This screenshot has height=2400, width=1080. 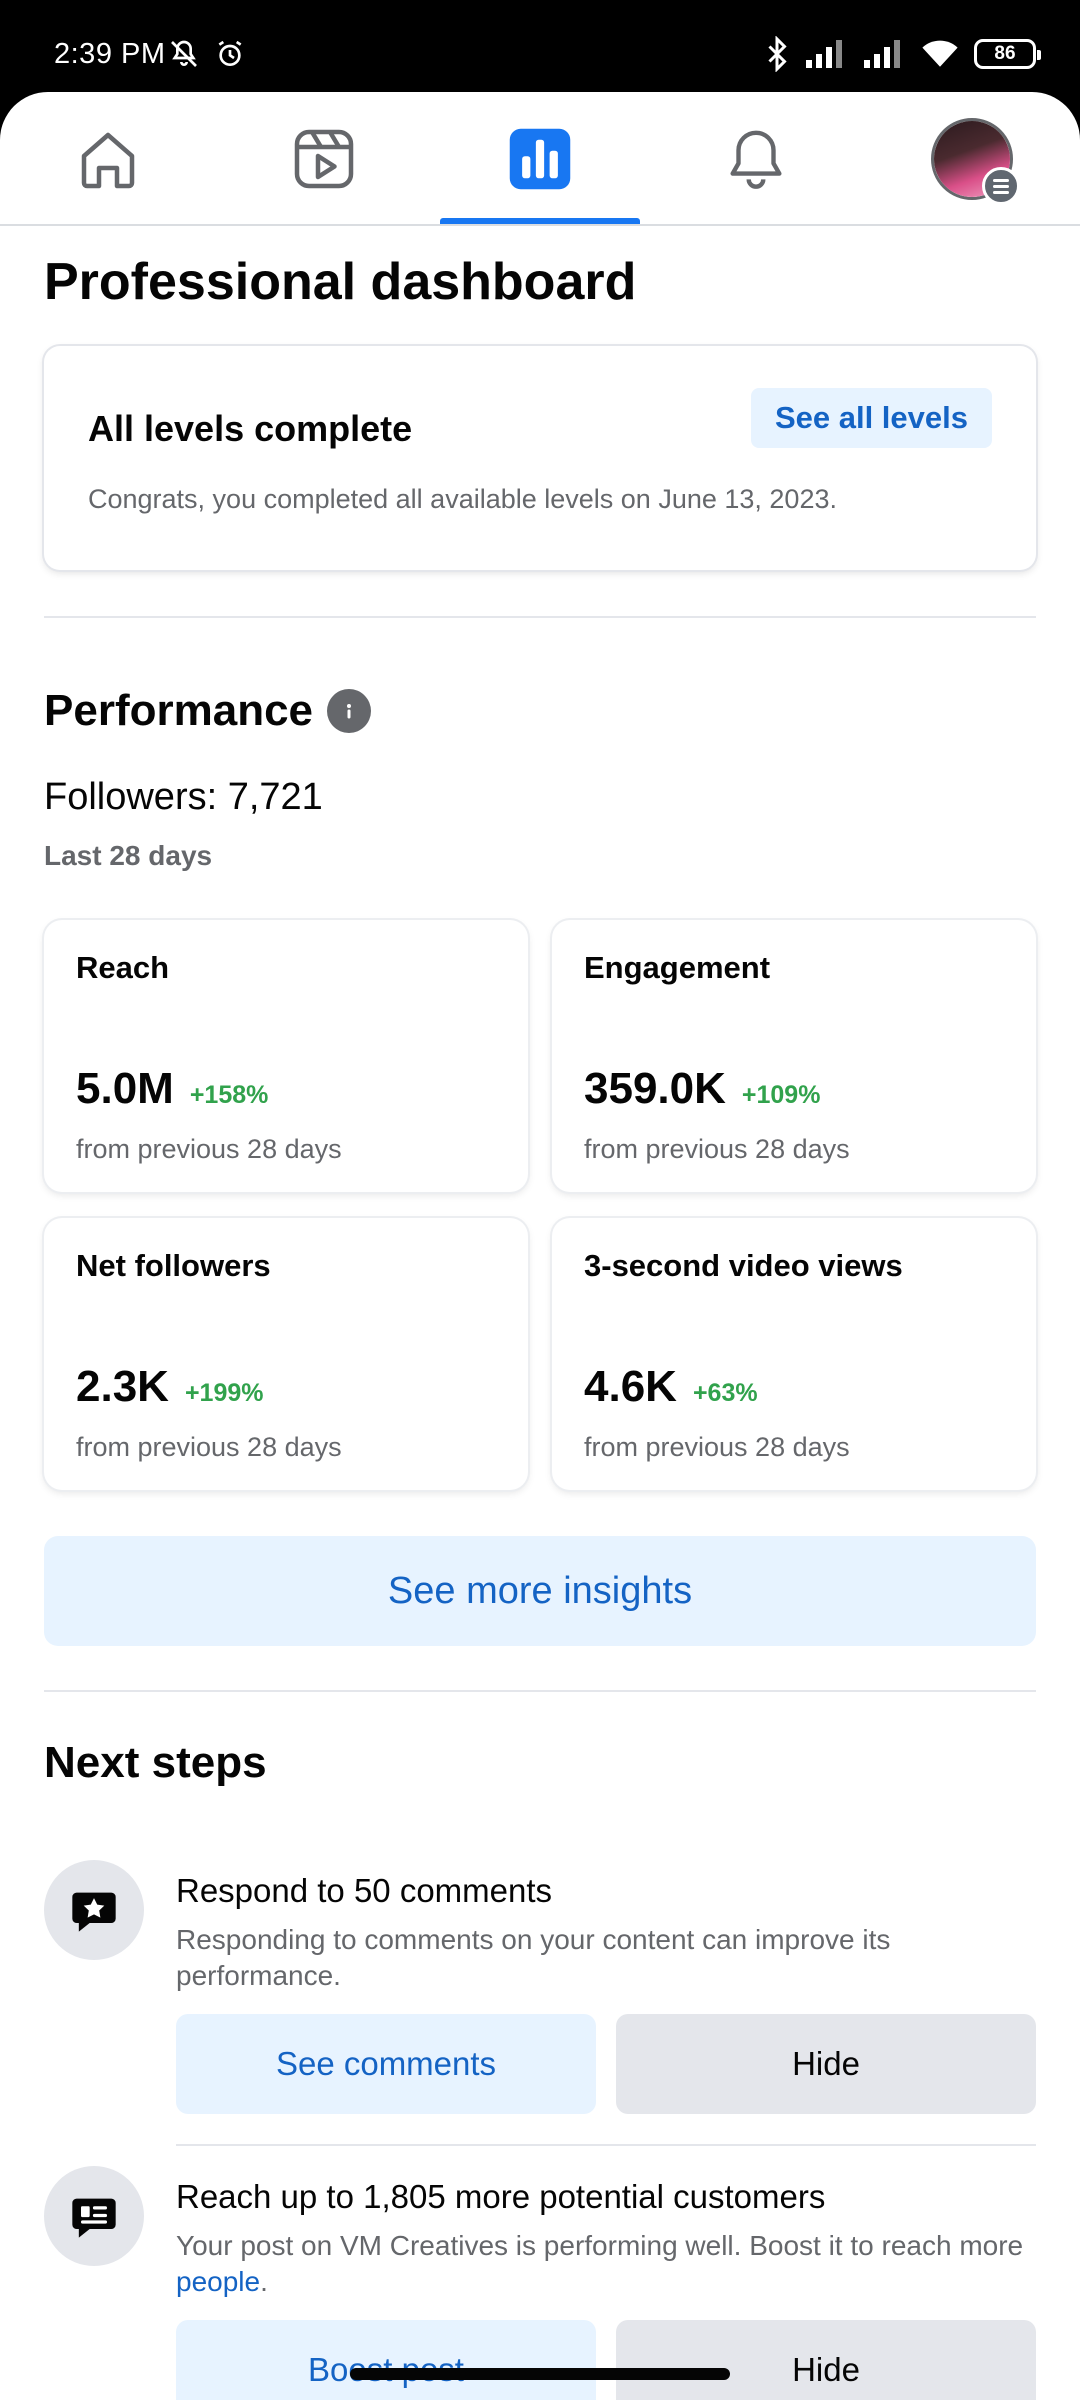 I want to click on stat-value-row: 359.0K +109%, so click(x=702, y=1089).